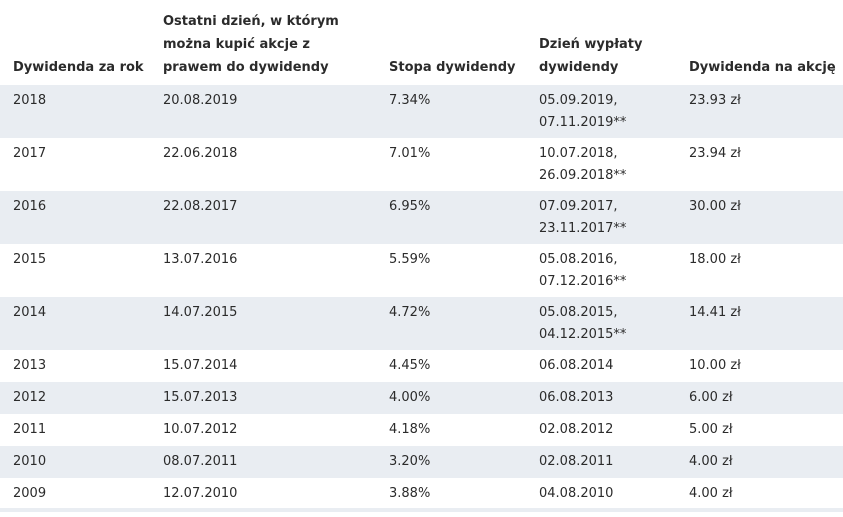 The image size is (843, 517). Describe the element at coordinates (578, 312) in the screenshot. I see `cell-line: 05.08.2015,` at that location.